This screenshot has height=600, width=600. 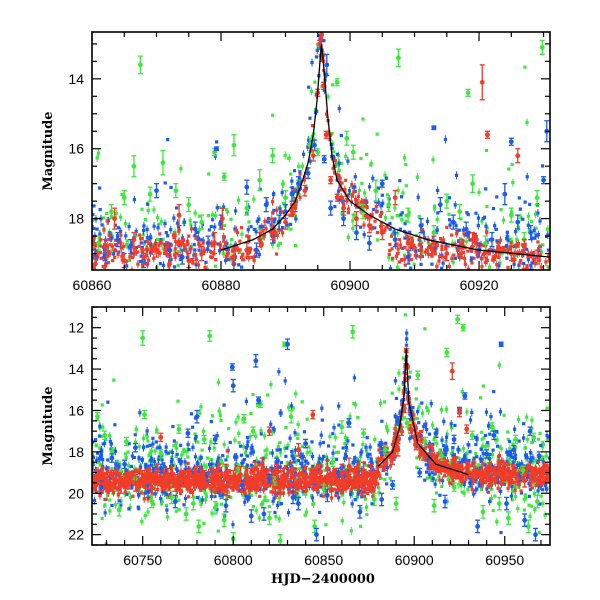 What do you see at coordinates (48, 150) in the screenshot?
I see `top-panel-y-axis-label: Magnitude` at bounding box center [48, 150].